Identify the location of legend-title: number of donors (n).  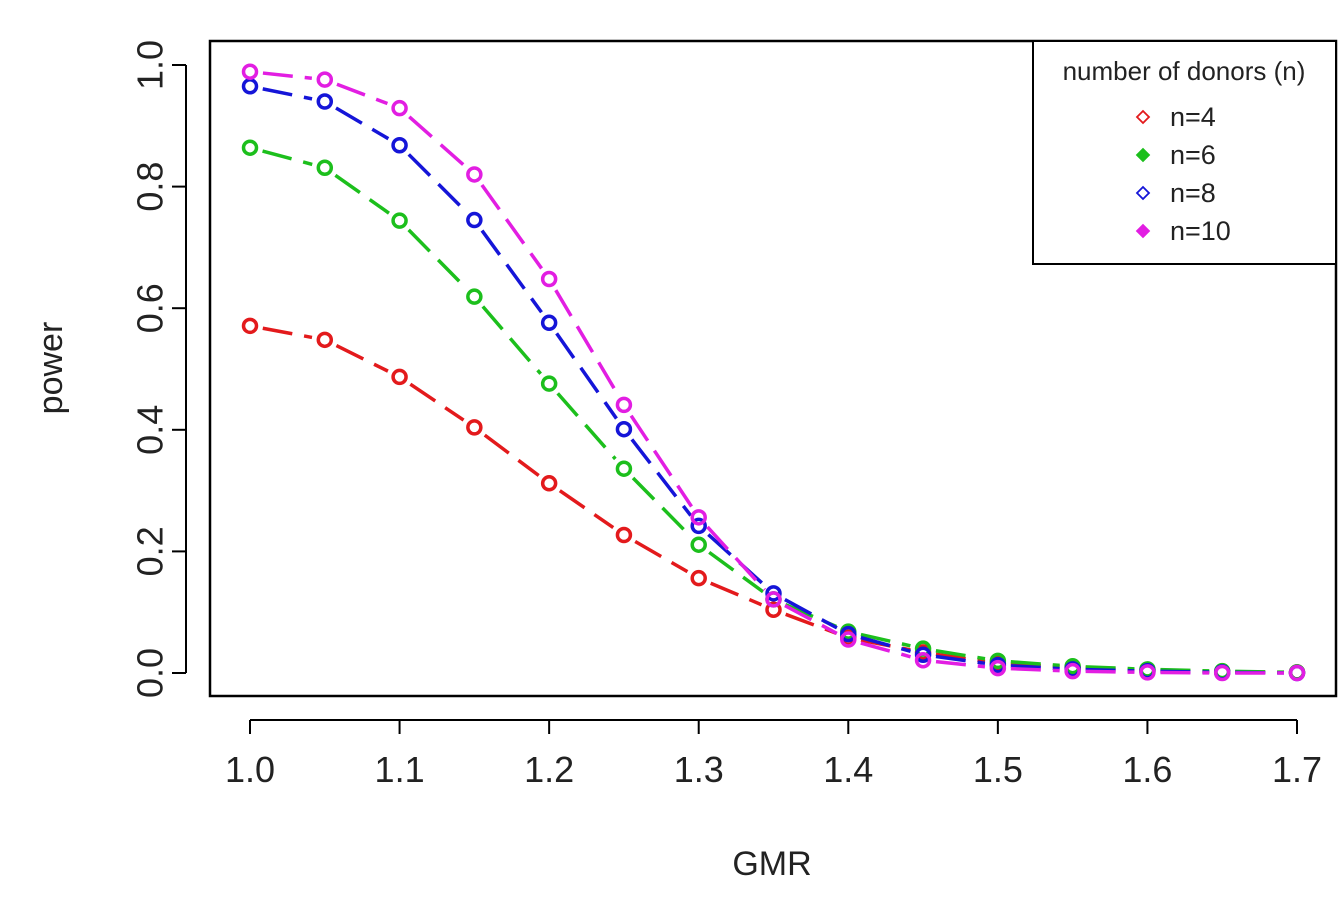
(1184, 71).